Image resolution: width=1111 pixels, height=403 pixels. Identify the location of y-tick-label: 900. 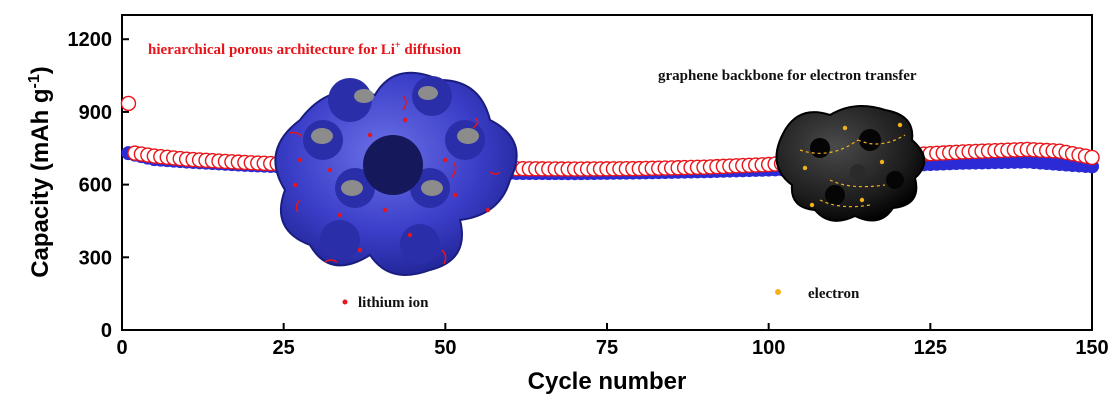
(95, 113).